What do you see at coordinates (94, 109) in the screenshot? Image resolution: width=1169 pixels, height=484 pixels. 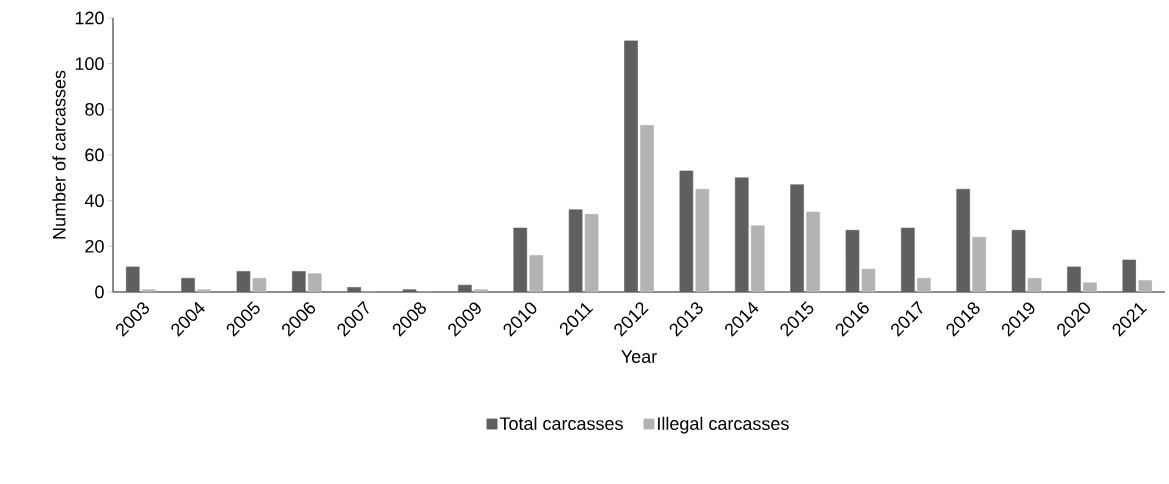 I see `y-tick-label: 80` at bounding box center [94, 109].